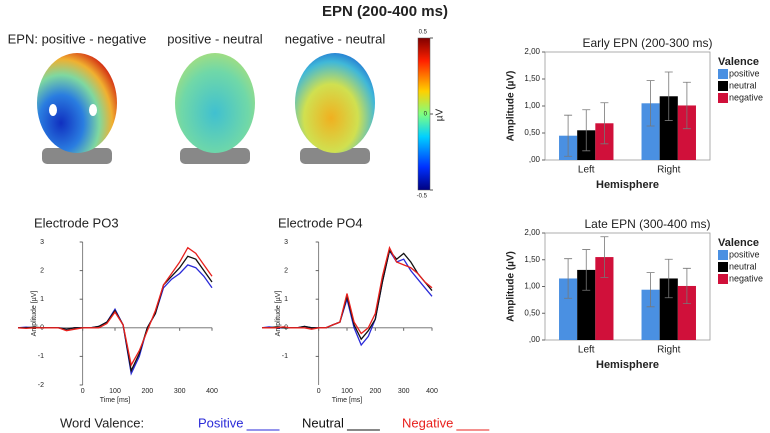  I want to click on map-title: EPN: positive - negative, so click(77, 38).